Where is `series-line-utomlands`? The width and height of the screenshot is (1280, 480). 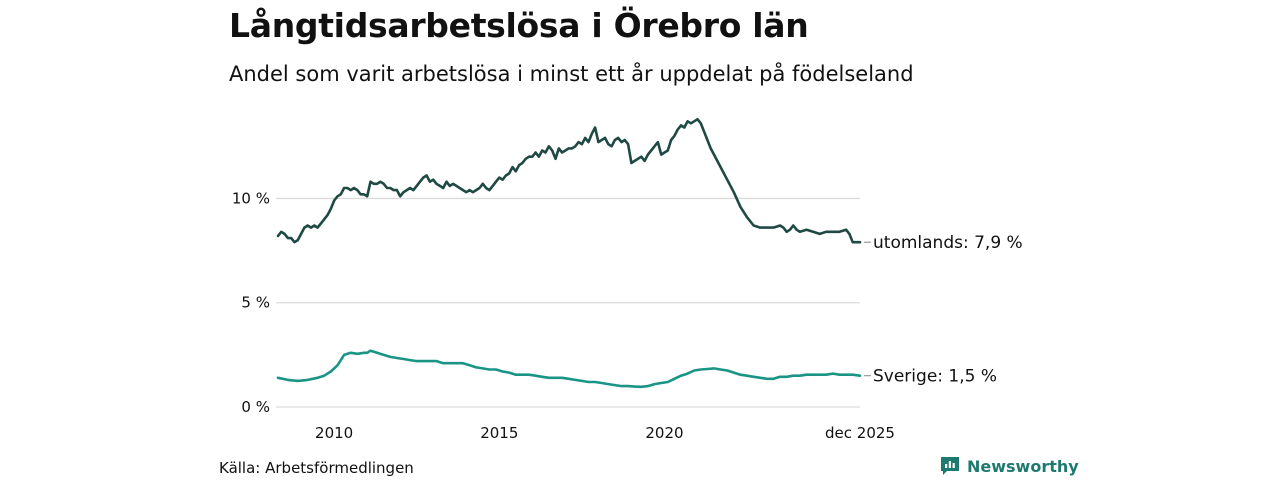 series-line-utomlands is located at coordinates (569, 180).